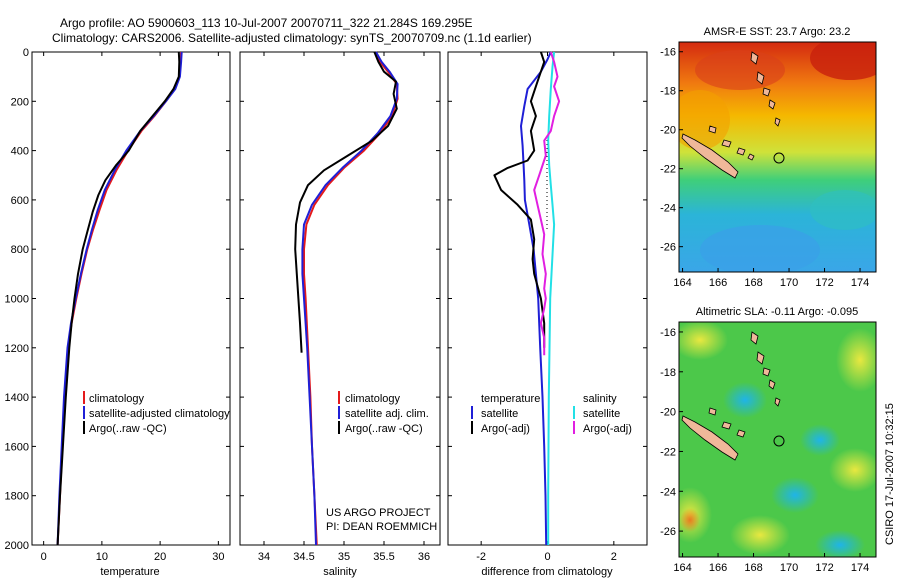 This screenshot has width=900, height=580. What do you see at coordinates (218, 557) in the screenshot?
I see `x-tick-label: 30` at bounding box center [218, 557].